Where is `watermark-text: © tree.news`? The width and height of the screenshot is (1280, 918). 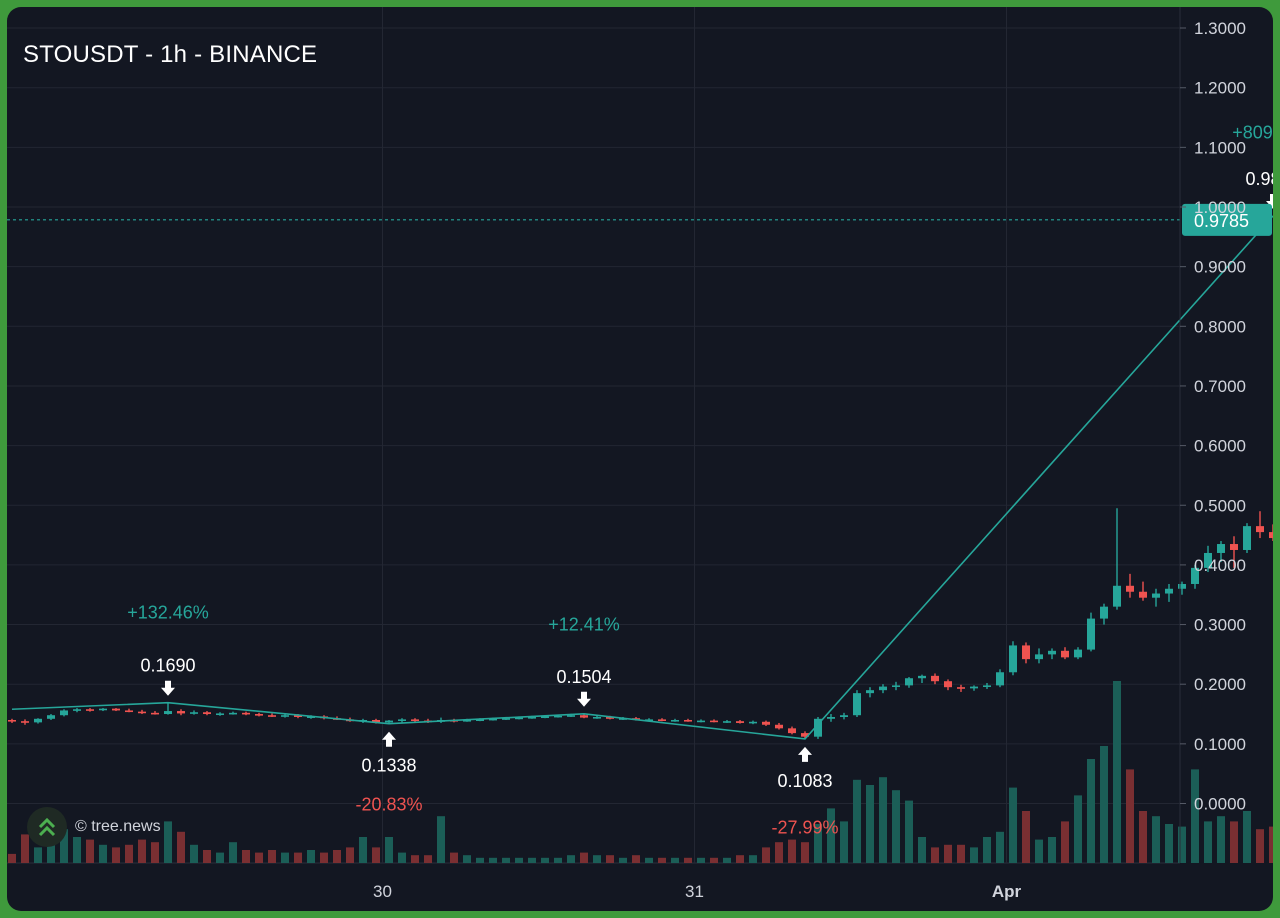
watermark-text: © tree.news is located at coordinates (118, 826).